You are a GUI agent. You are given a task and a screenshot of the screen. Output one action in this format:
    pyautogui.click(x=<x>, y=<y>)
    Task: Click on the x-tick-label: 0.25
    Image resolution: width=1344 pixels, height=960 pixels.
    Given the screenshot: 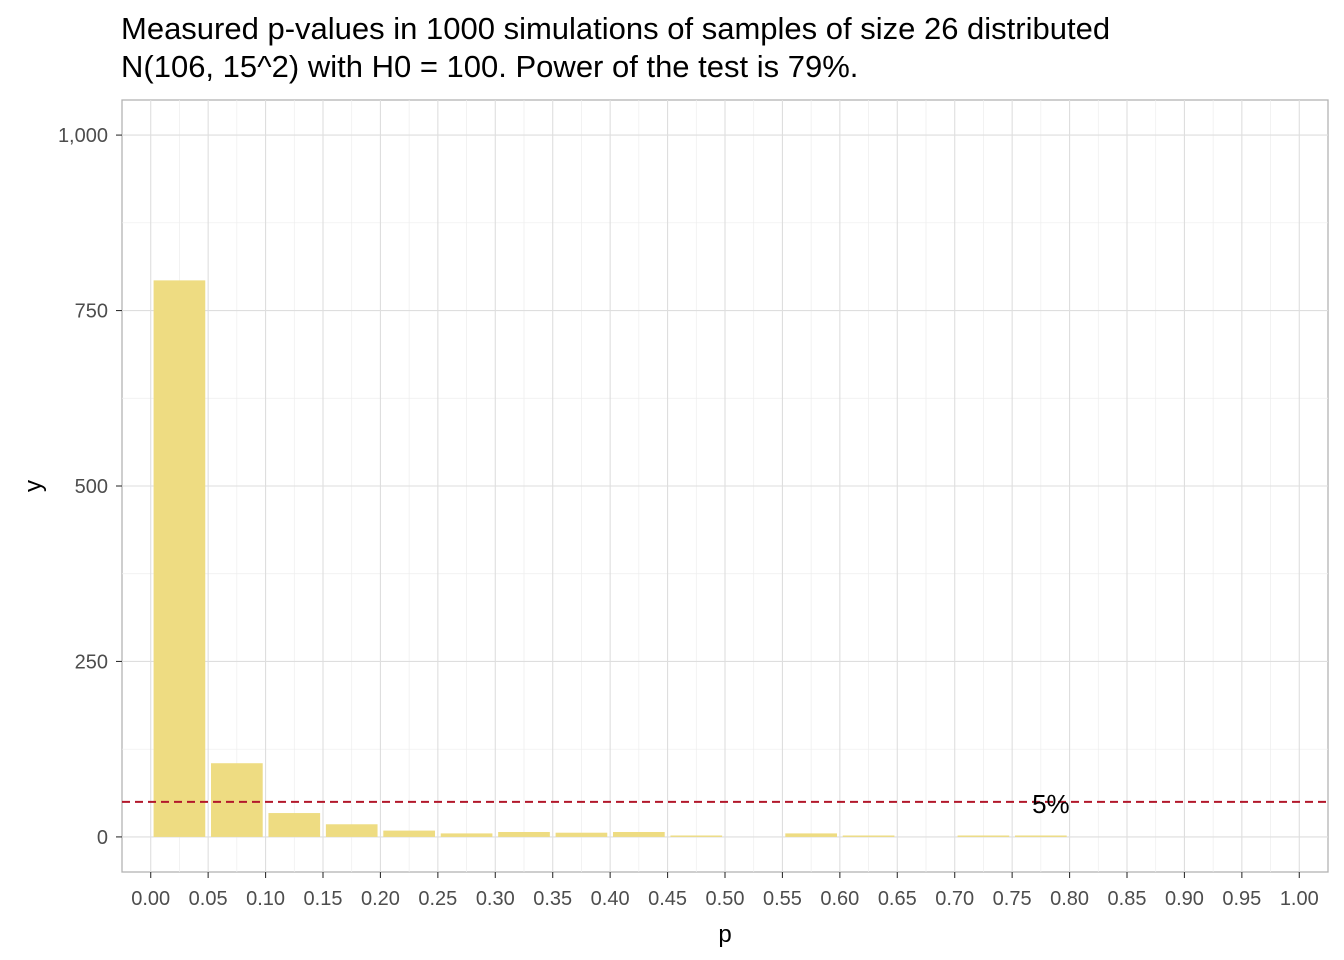 What is the action you would take?
    pyautogui.click(x=437, y=899)
    